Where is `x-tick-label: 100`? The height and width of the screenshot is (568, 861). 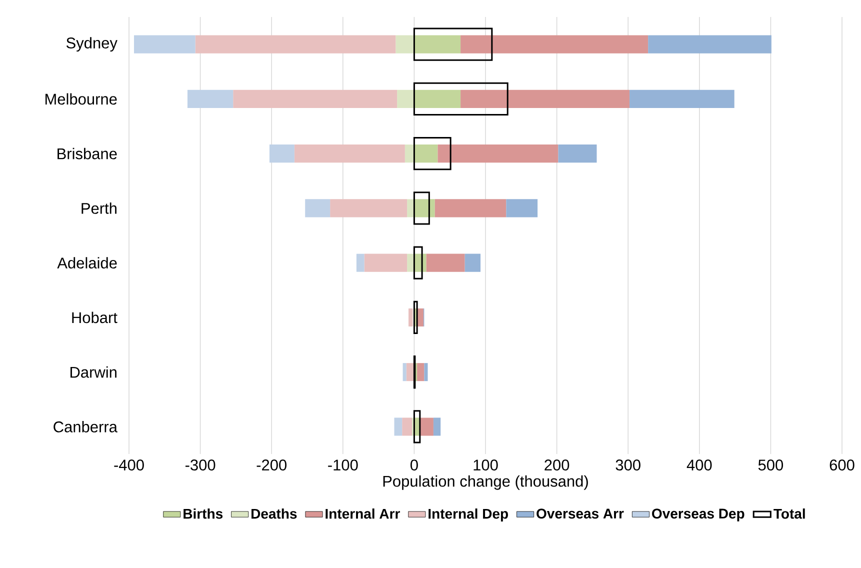
x-tick-label: 100 is located at coordinates (486, 465).